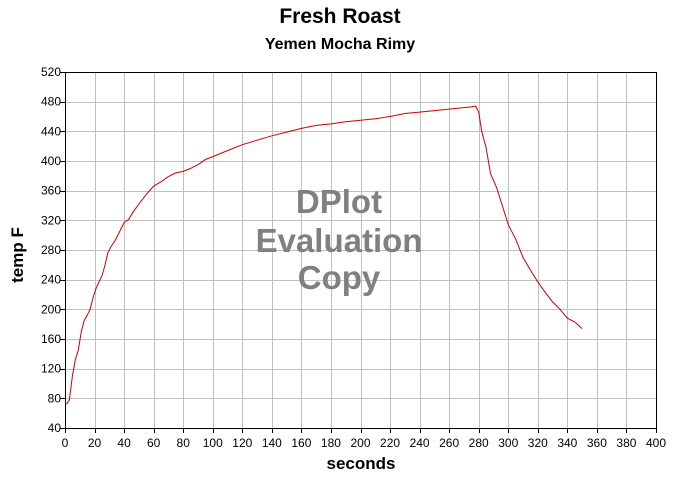 The width and height of the screenshot is (680, 481). I want to click on x-tick-label: 240, so click(420, 443).